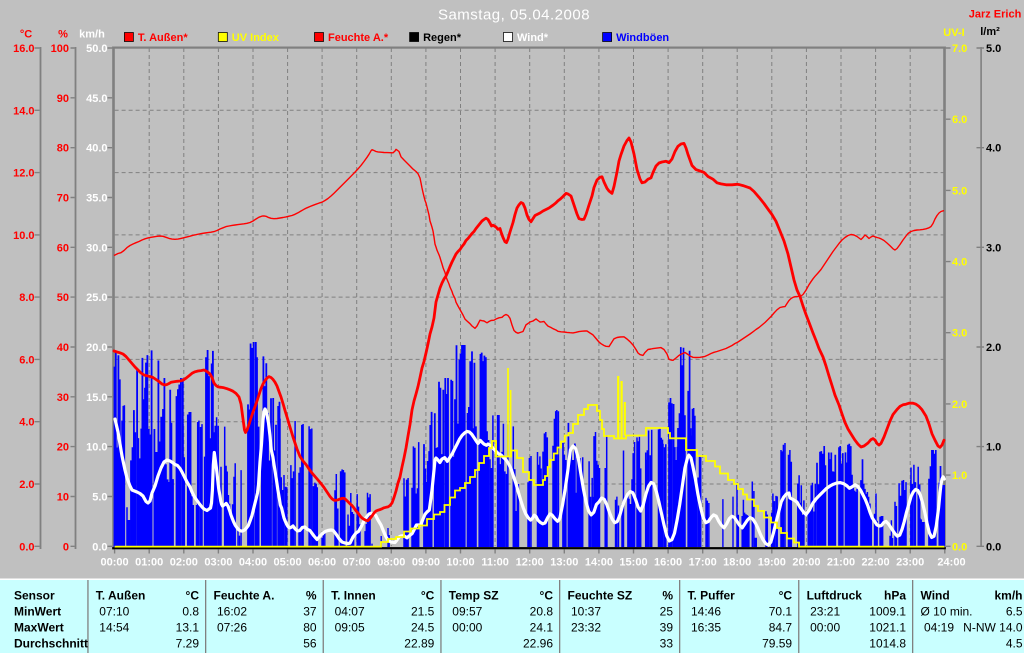 This screenshot has height=653, width=1024. What do you see at coordinates (63, 298) in the screenshot?
I see `svg-text: 50` at bounding box center [63, 298].